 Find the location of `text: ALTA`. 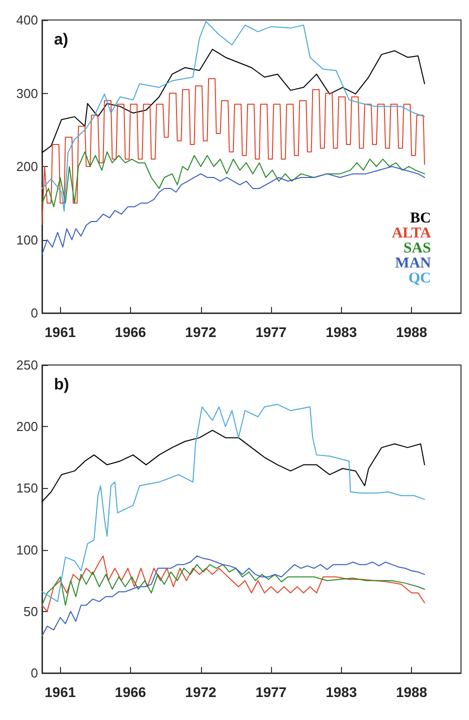

text: ALTA is located at coordinates (412, 234).